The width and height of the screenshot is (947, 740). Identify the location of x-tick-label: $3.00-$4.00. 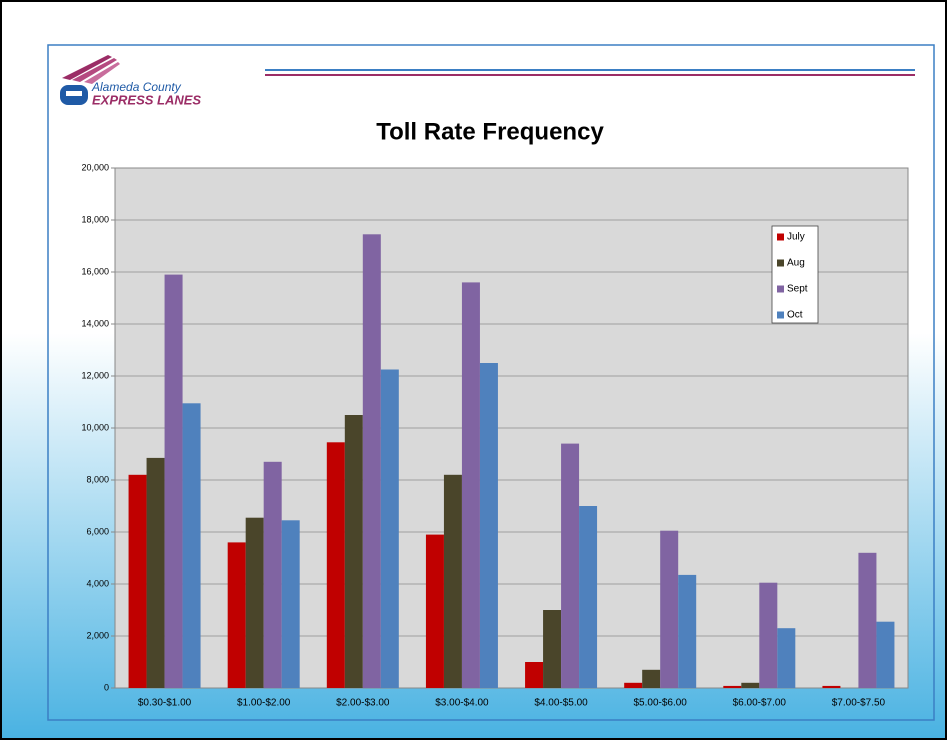
(462, 703).